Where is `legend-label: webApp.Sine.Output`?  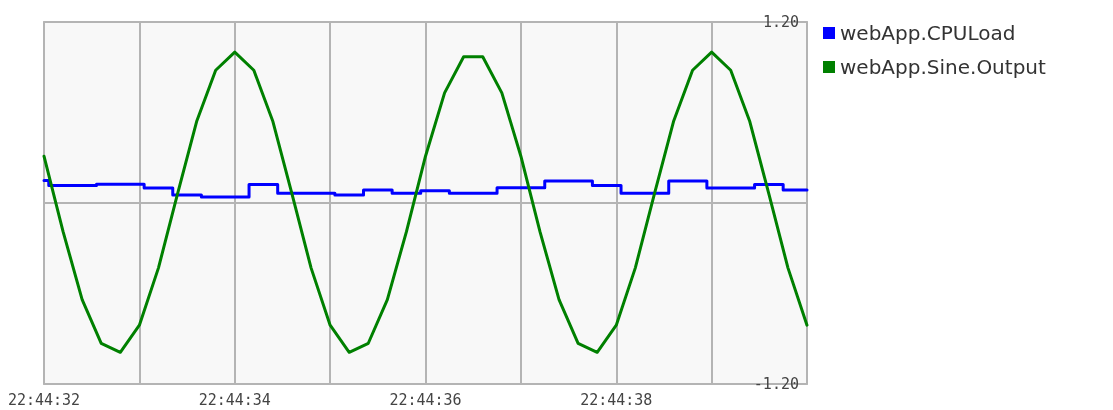 legend-label: webApp.Sine.Output is located at coordinates (943, 67).